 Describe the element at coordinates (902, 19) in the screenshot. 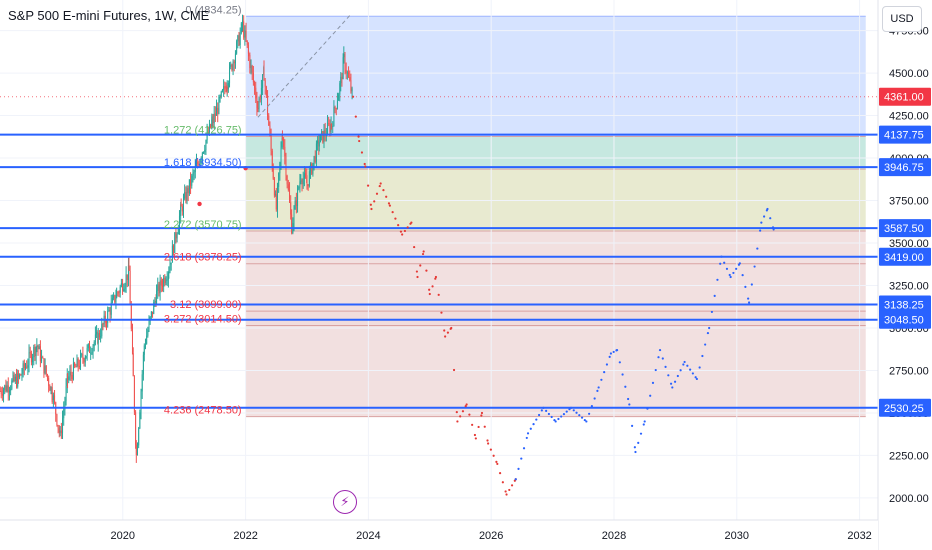

I see `currency-button: USD` at that location.